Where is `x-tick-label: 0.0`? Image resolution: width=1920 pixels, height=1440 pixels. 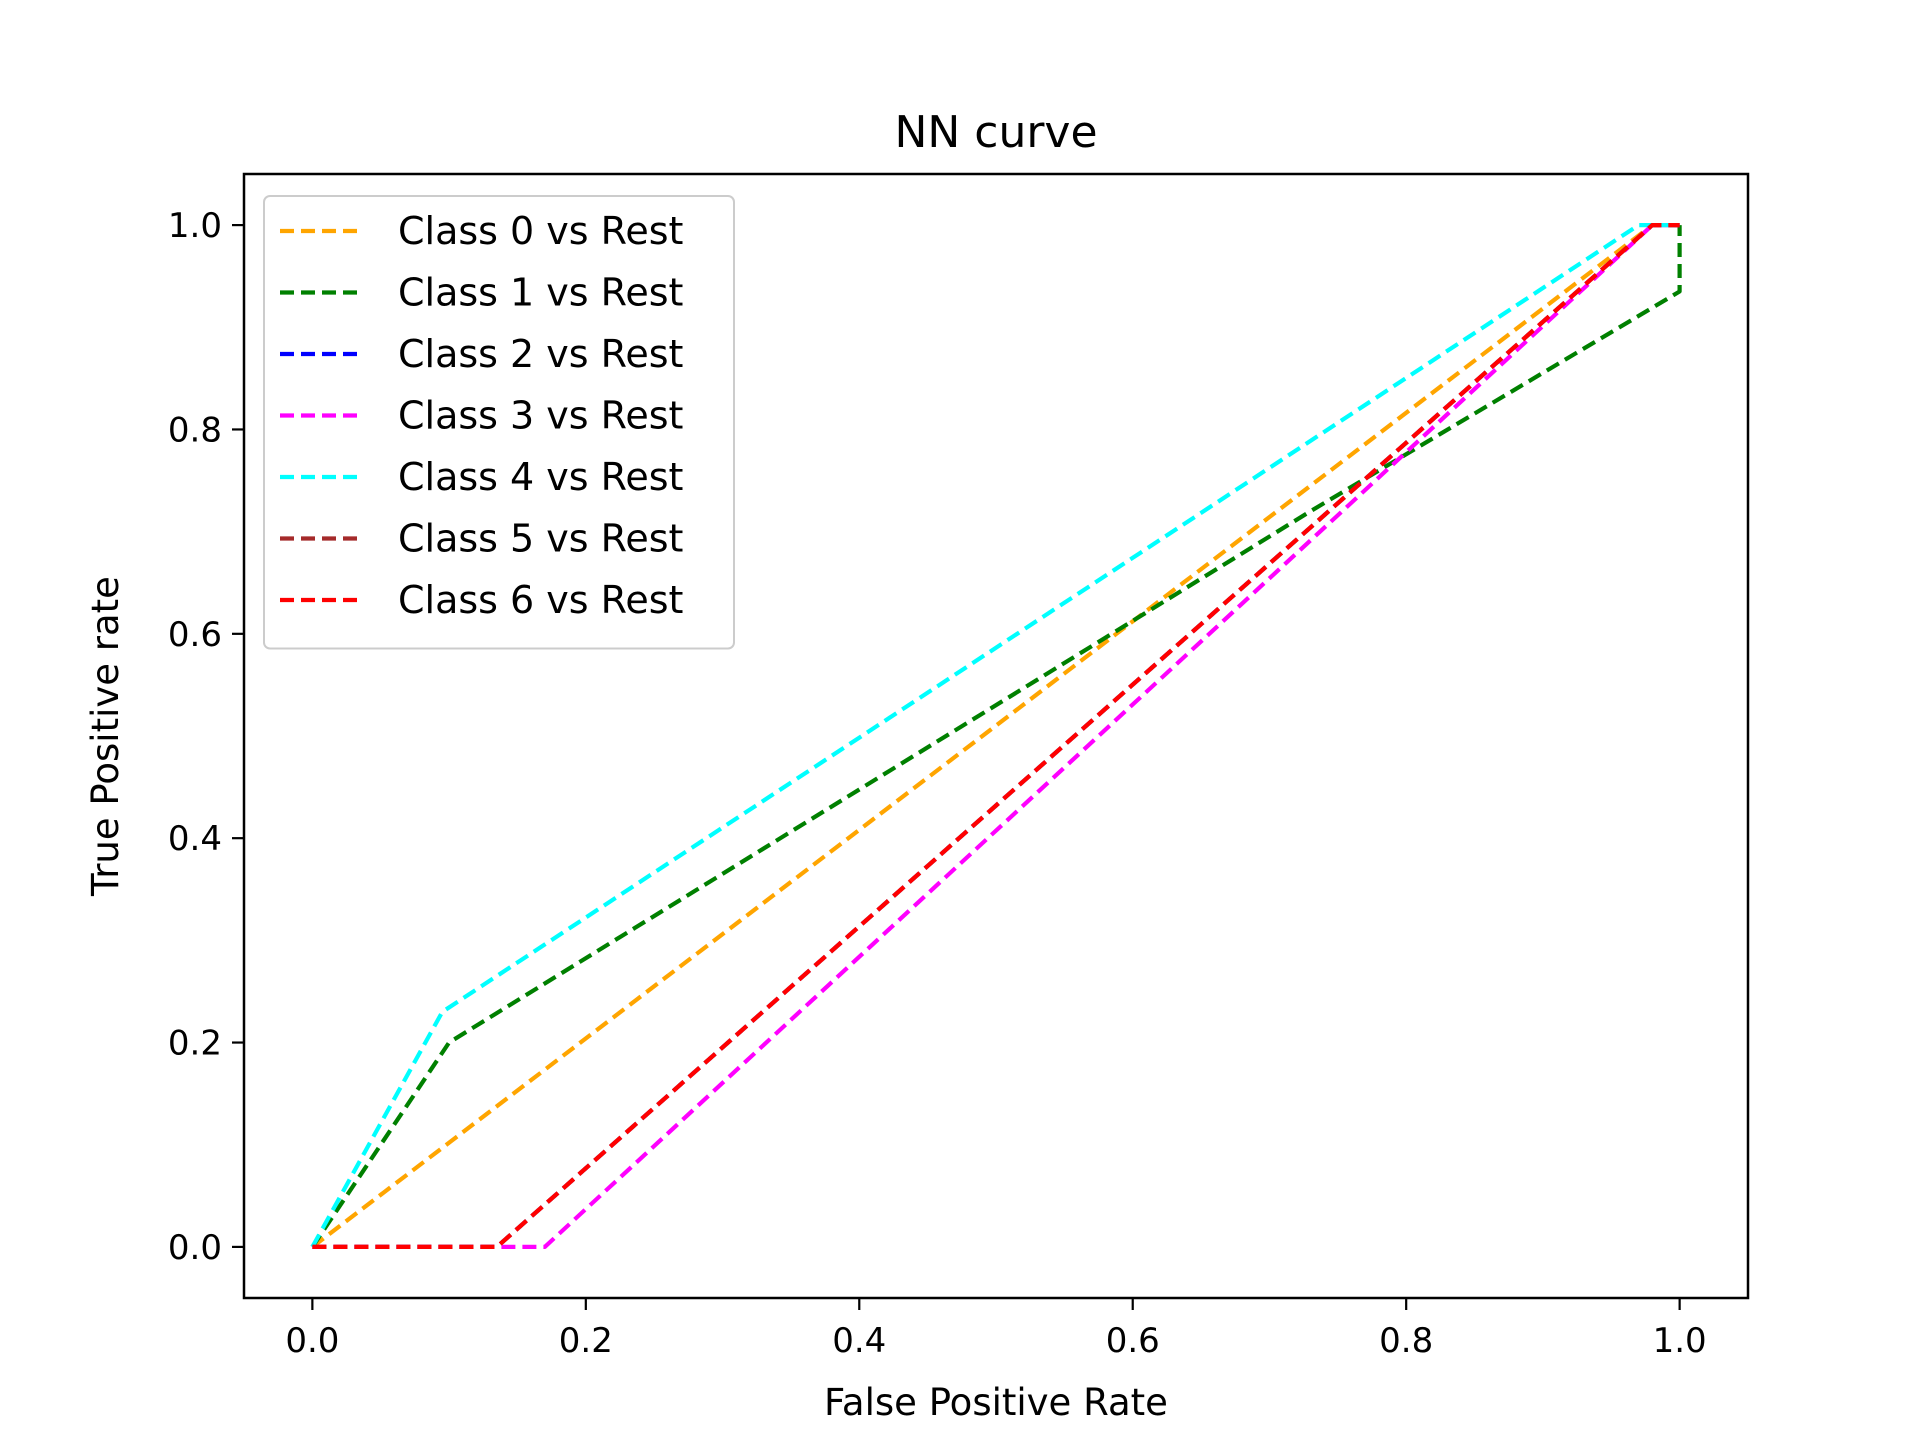
x-tick-label: 0.0 is located at coordinates (312, 1341).